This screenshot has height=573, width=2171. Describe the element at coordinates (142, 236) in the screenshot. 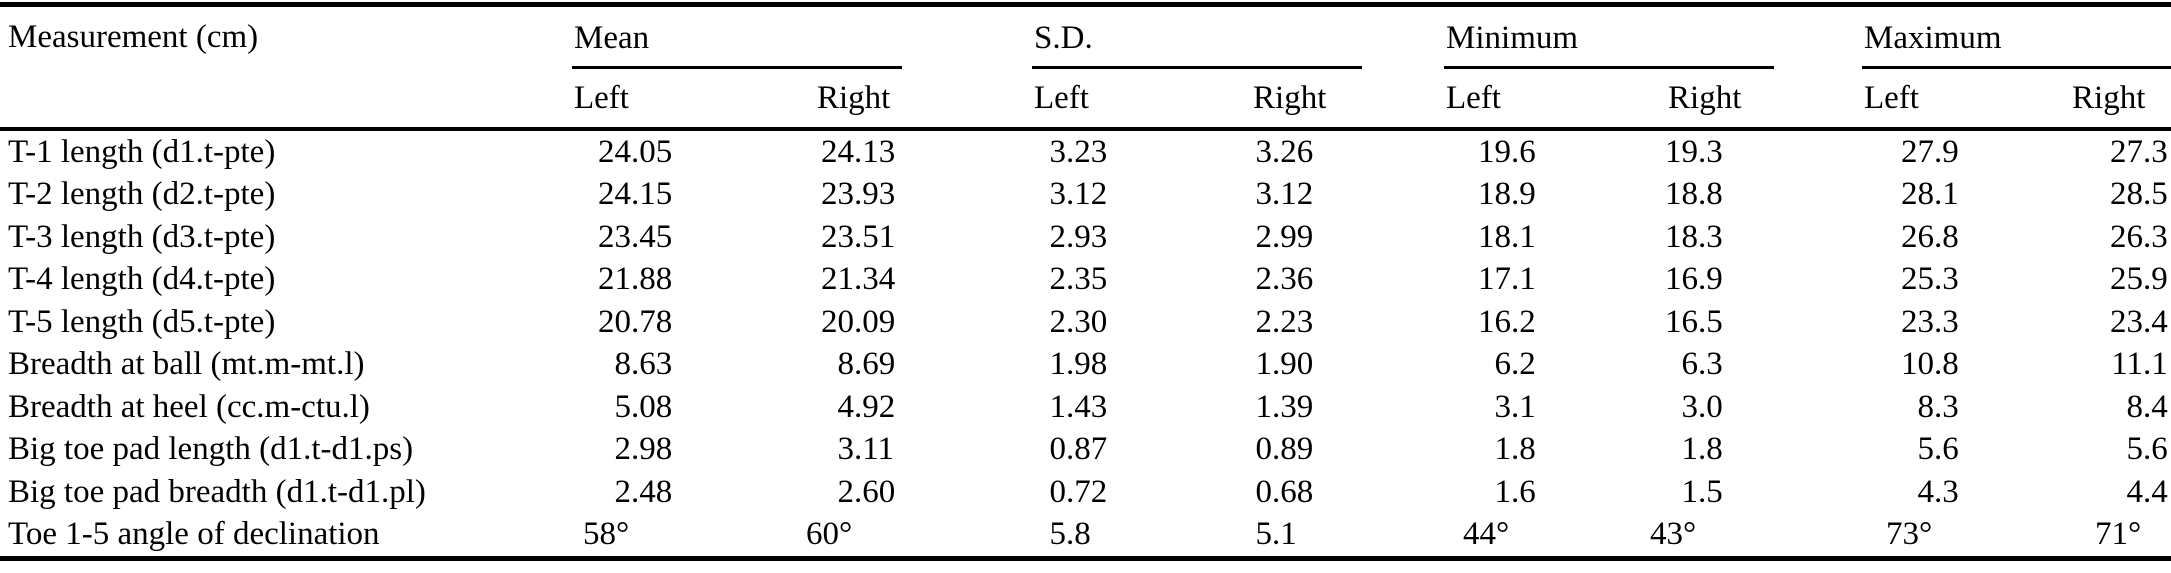

I see `measurement-label: T-3 length (d3.t-pte)` at that location.